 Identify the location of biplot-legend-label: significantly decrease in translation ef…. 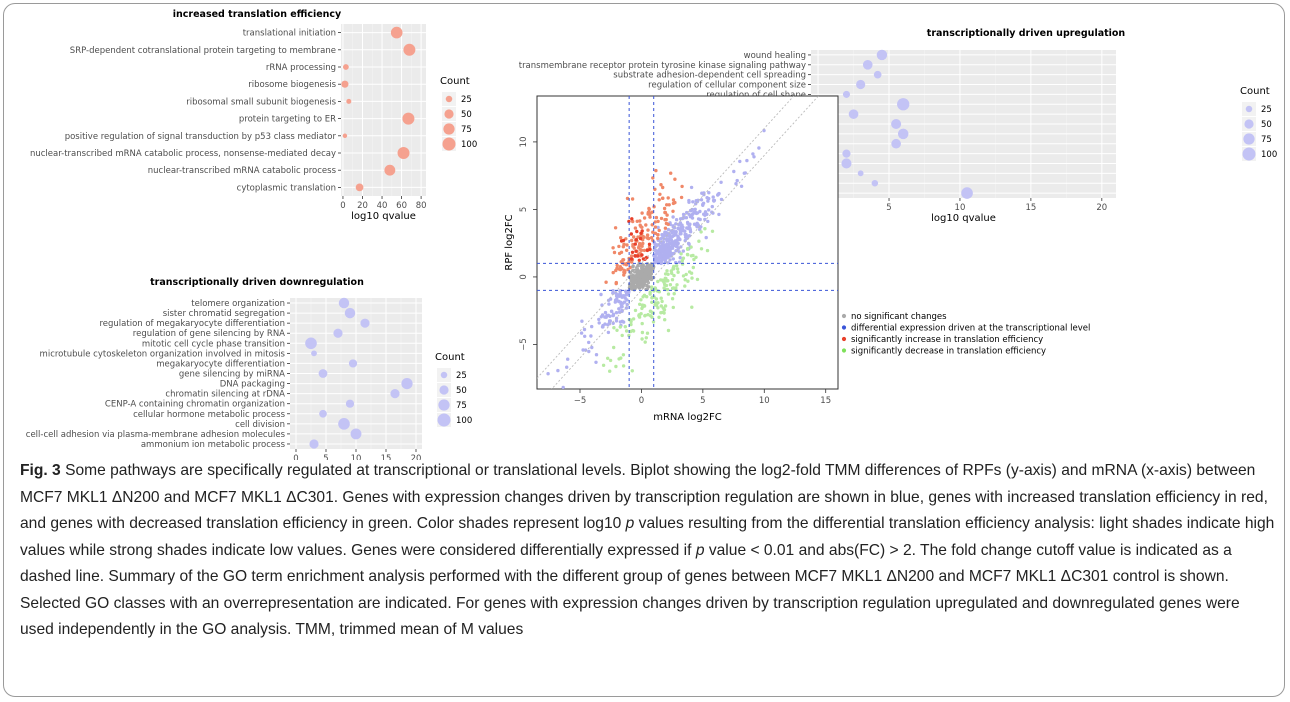
(948, 352).